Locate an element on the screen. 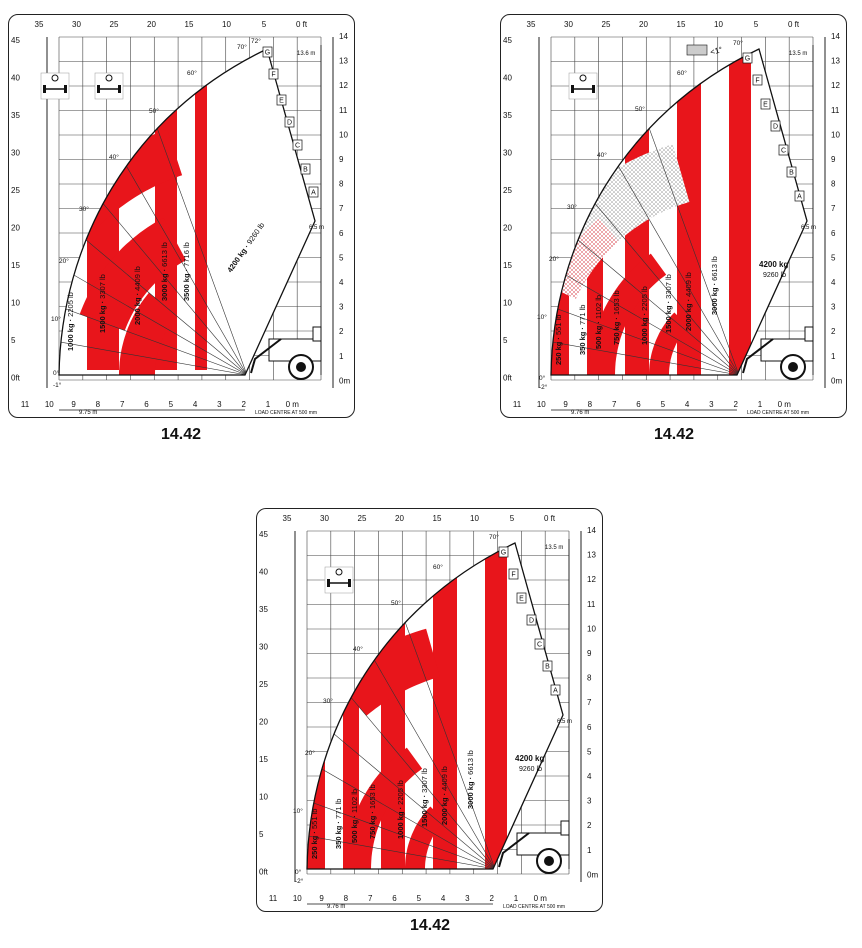 The height and width of the screenshot is (948, 862). m-axis-tick: 2 is located at coordinates (735, 404).